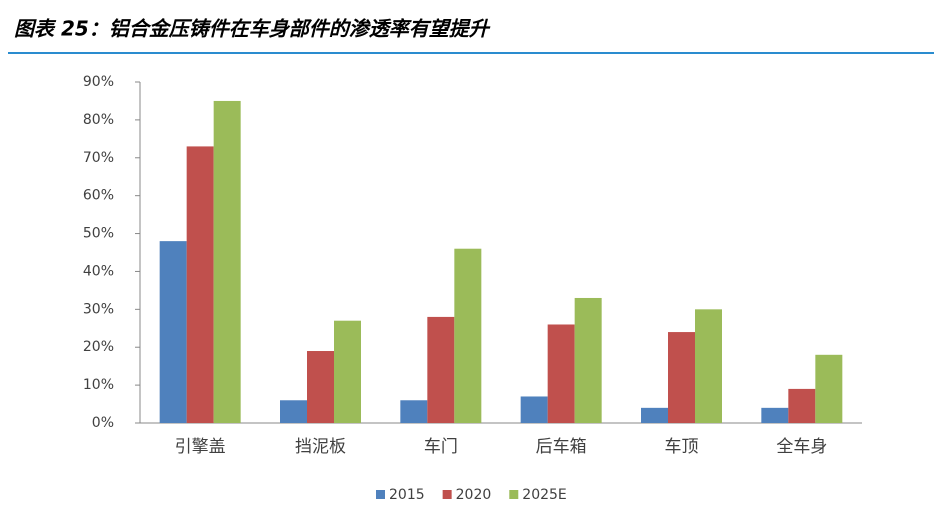 The image size is (934, 505). I want to click on y-tick-label: 30%, so click(98, 309).